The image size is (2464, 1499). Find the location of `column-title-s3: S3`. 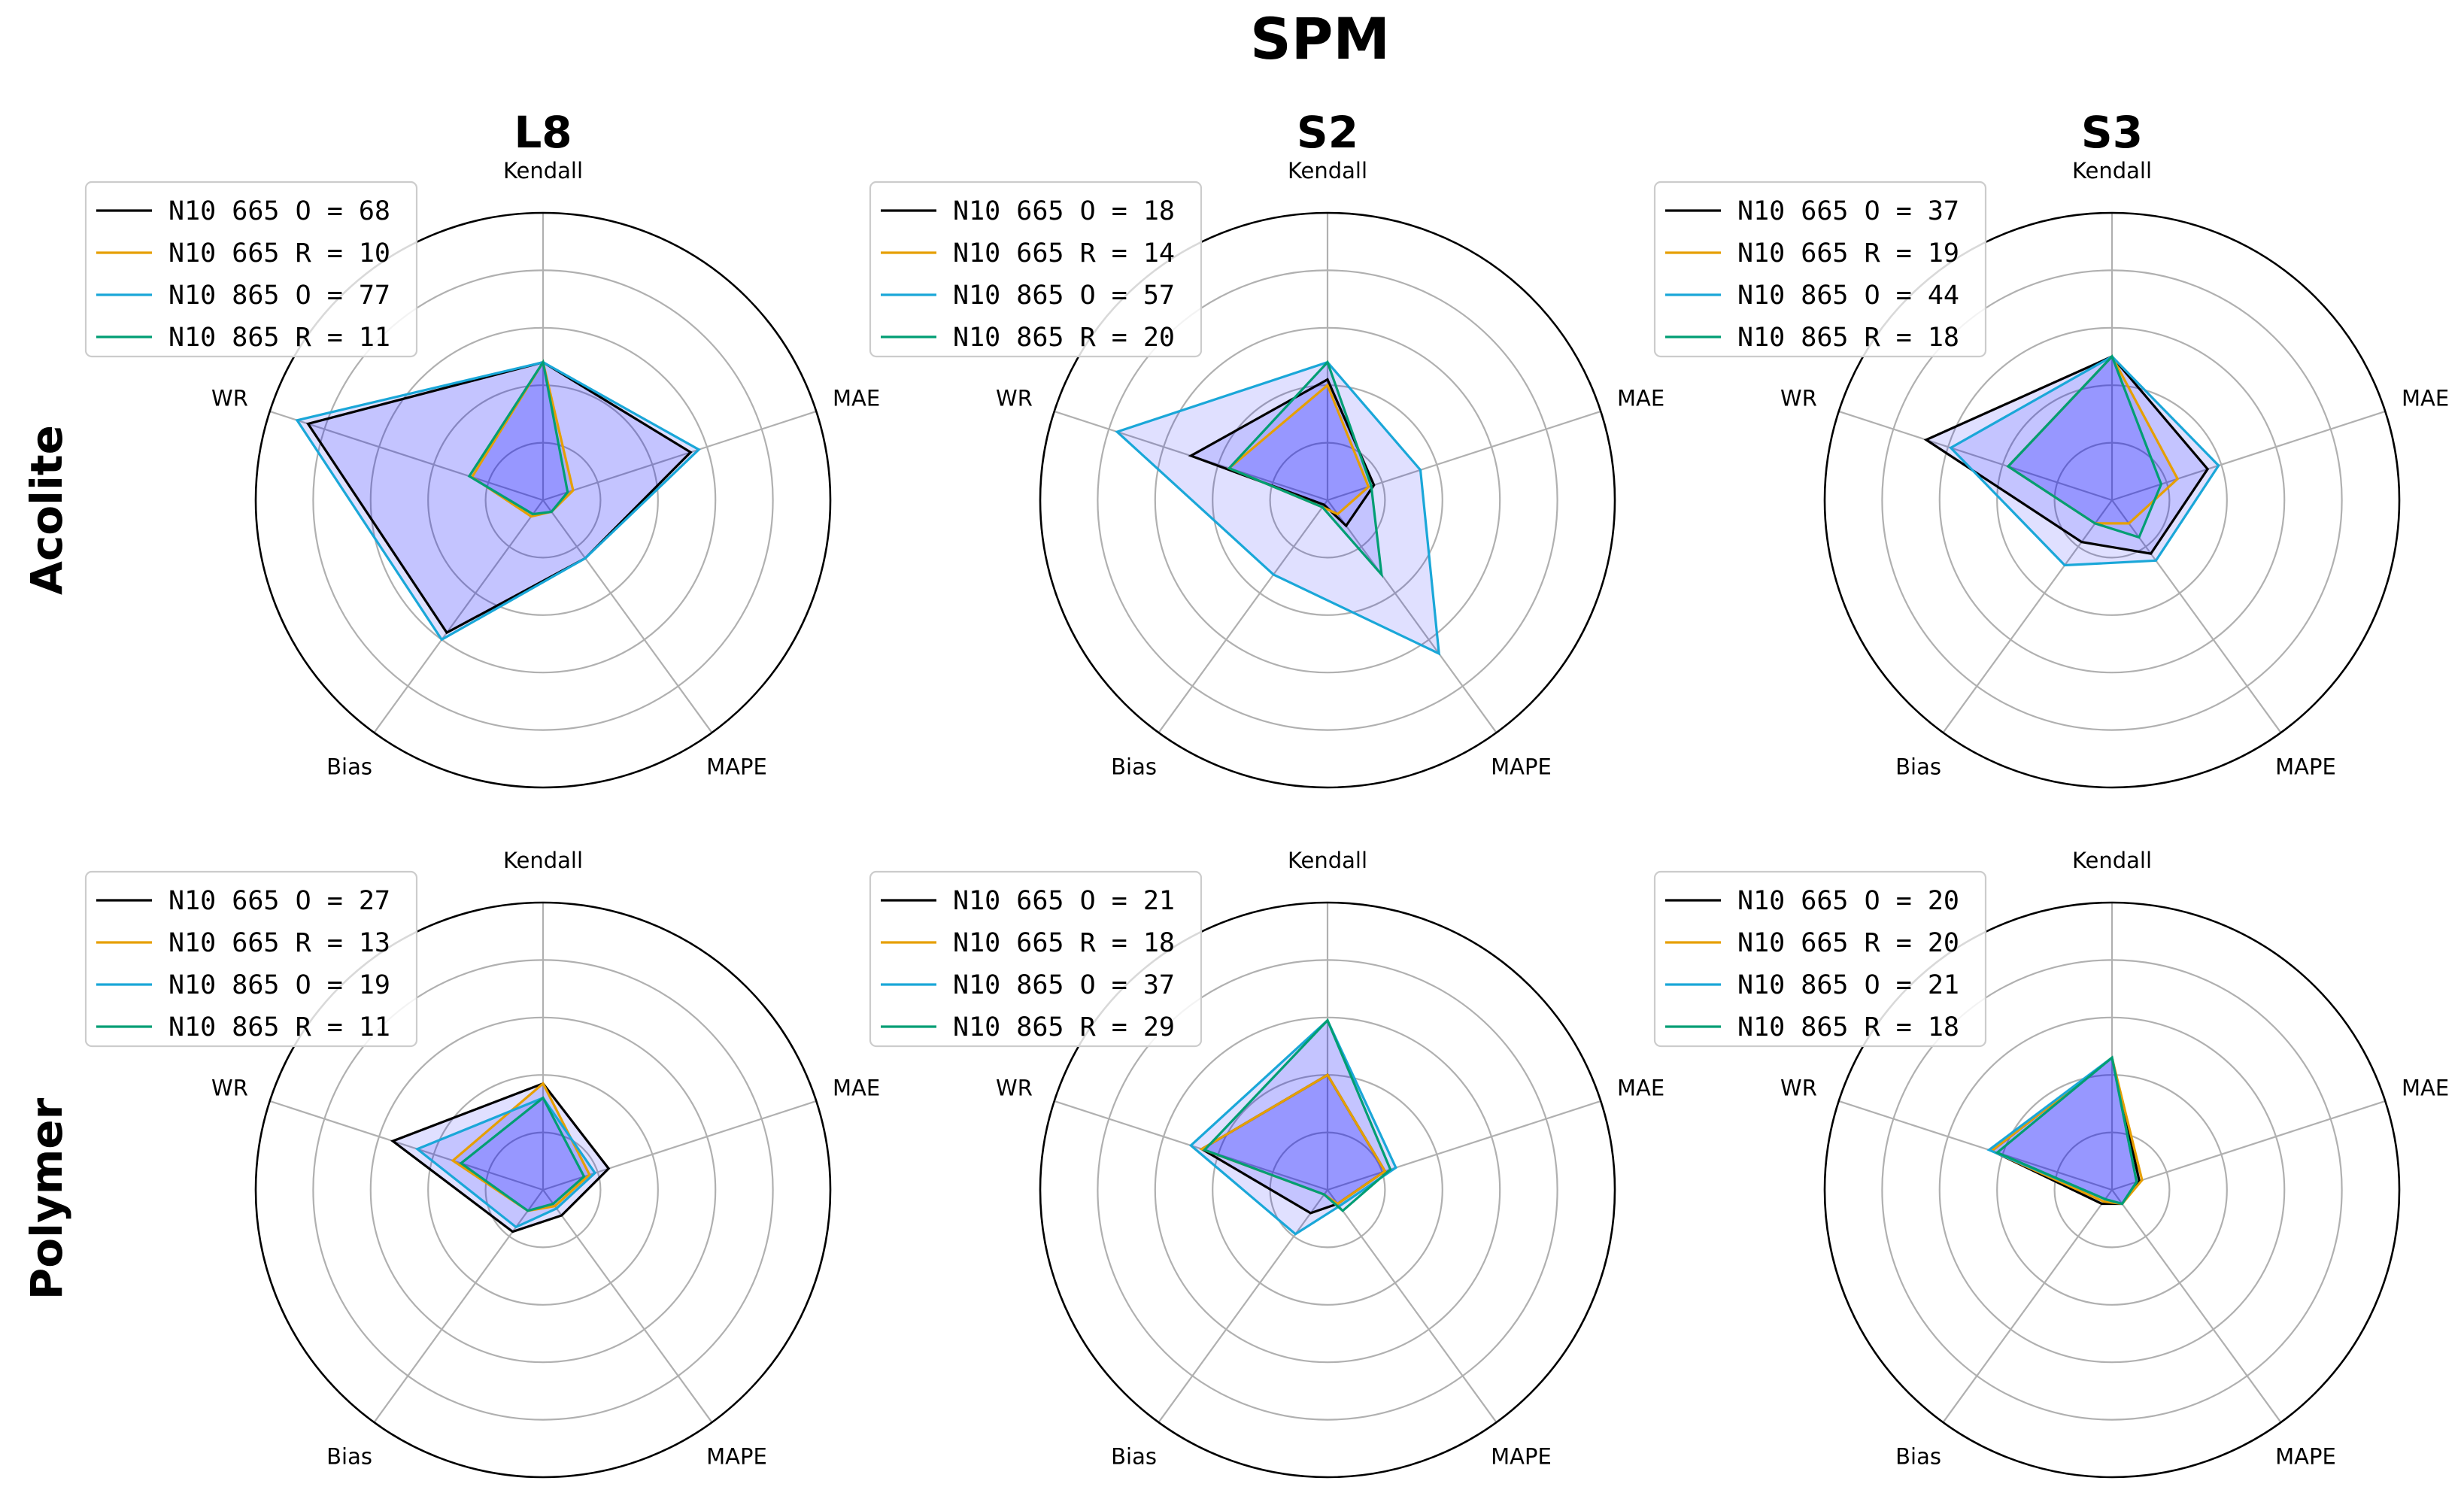

column-title-s3: S3 is located at coordinates (2112, 132).